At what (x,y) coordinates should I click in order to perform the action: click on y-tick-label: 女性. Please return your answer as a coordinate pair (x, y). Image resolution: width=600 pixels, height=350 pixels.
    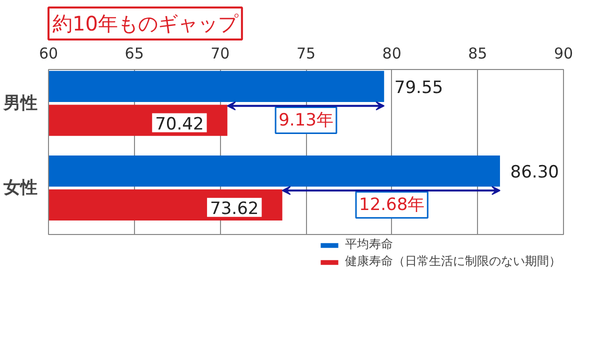
    Looking at the image, I should click on (20, 188).